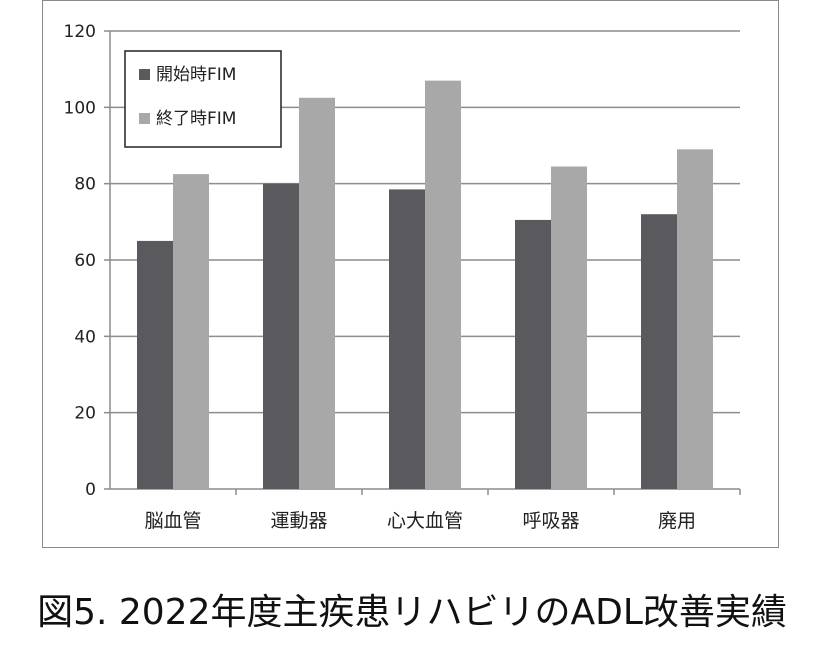 The image size is (824, 653). I want to click on x-category-label: 廃用, so click(677, 521).